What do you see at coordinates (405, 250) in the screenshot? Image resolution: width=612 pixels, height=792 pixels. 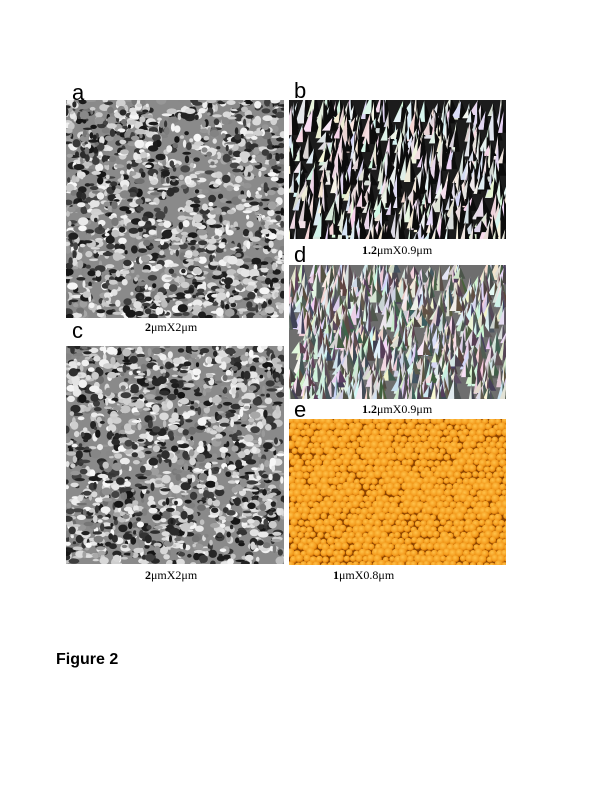 I see `panel-b-caption-rest: μmX0.9μm` at bounding box center [405, 250].